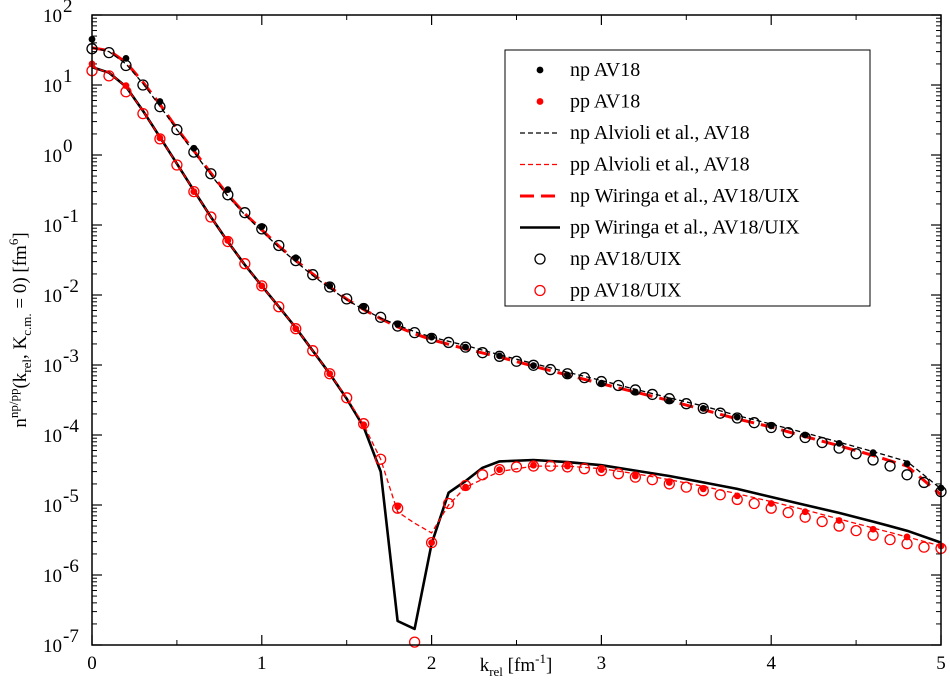 The width and height of the screenshot is (950, 681). What do you see at coordinates (626, 291) in the screenshot?
I see `legend-label: pp AV18/UIX` at bounding box center [626, 291].